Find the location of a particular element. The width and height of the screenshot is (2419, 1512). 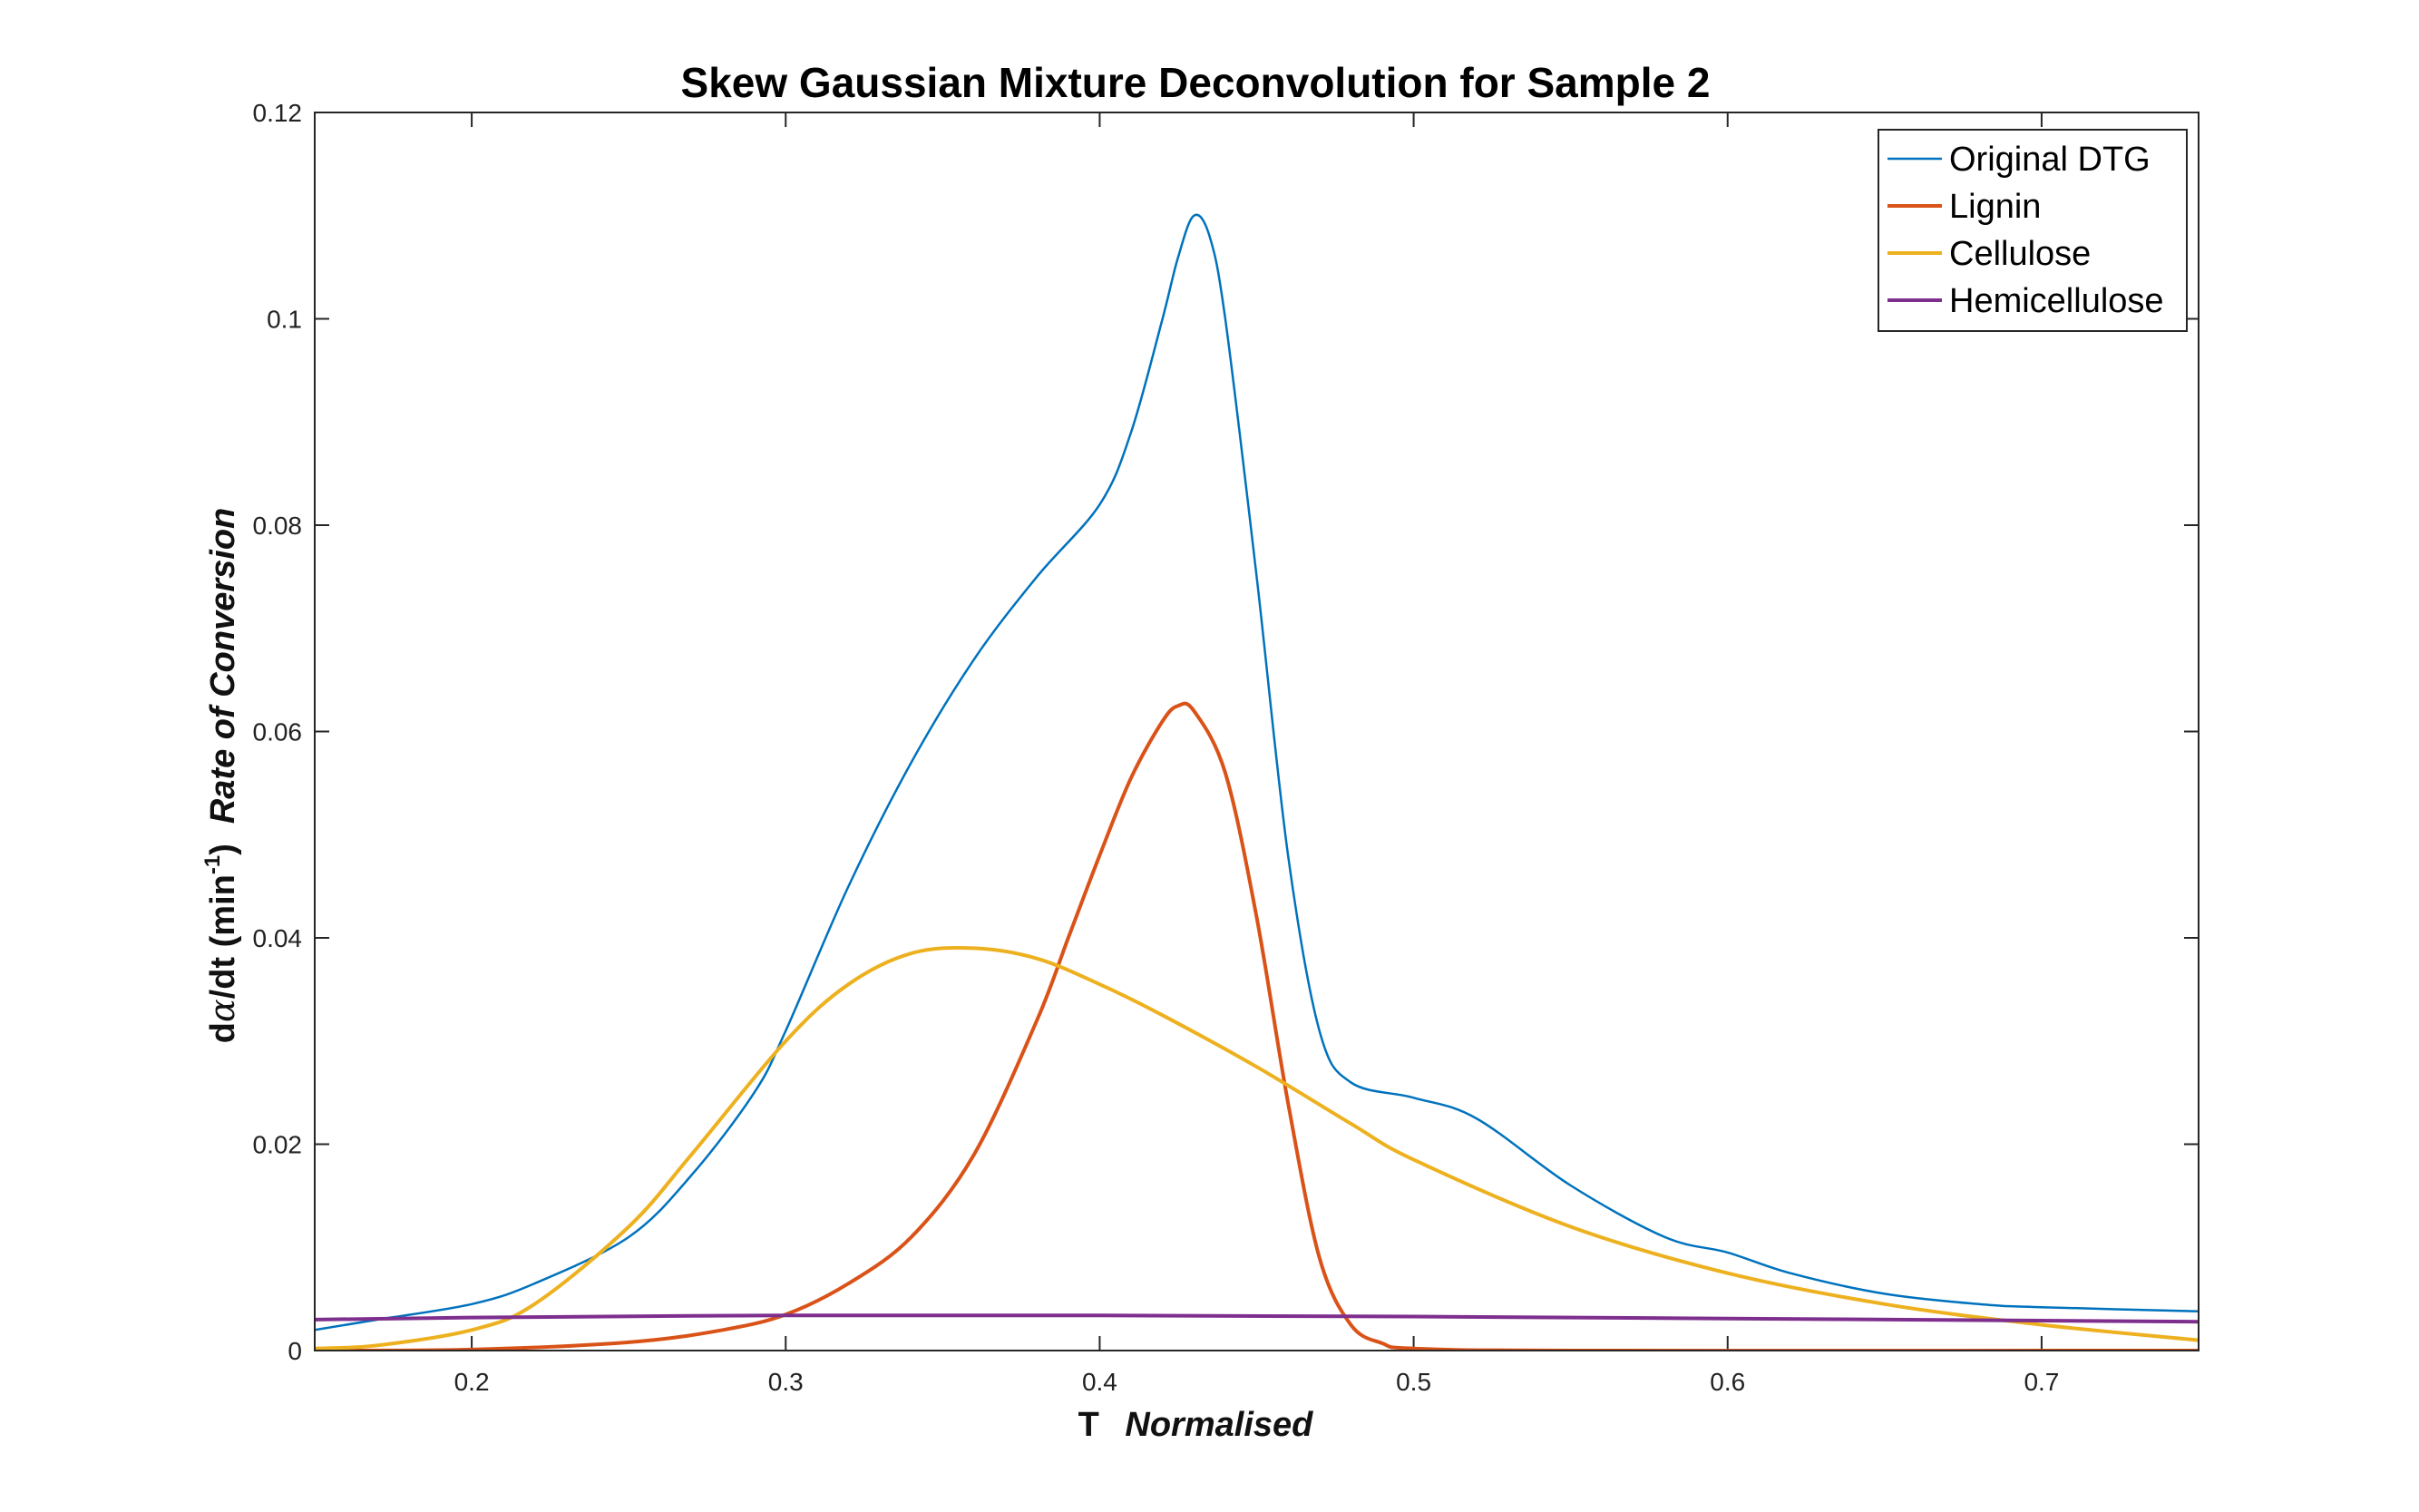

x-tick-label: 0.6 is located at coordinates (1728, 1382).